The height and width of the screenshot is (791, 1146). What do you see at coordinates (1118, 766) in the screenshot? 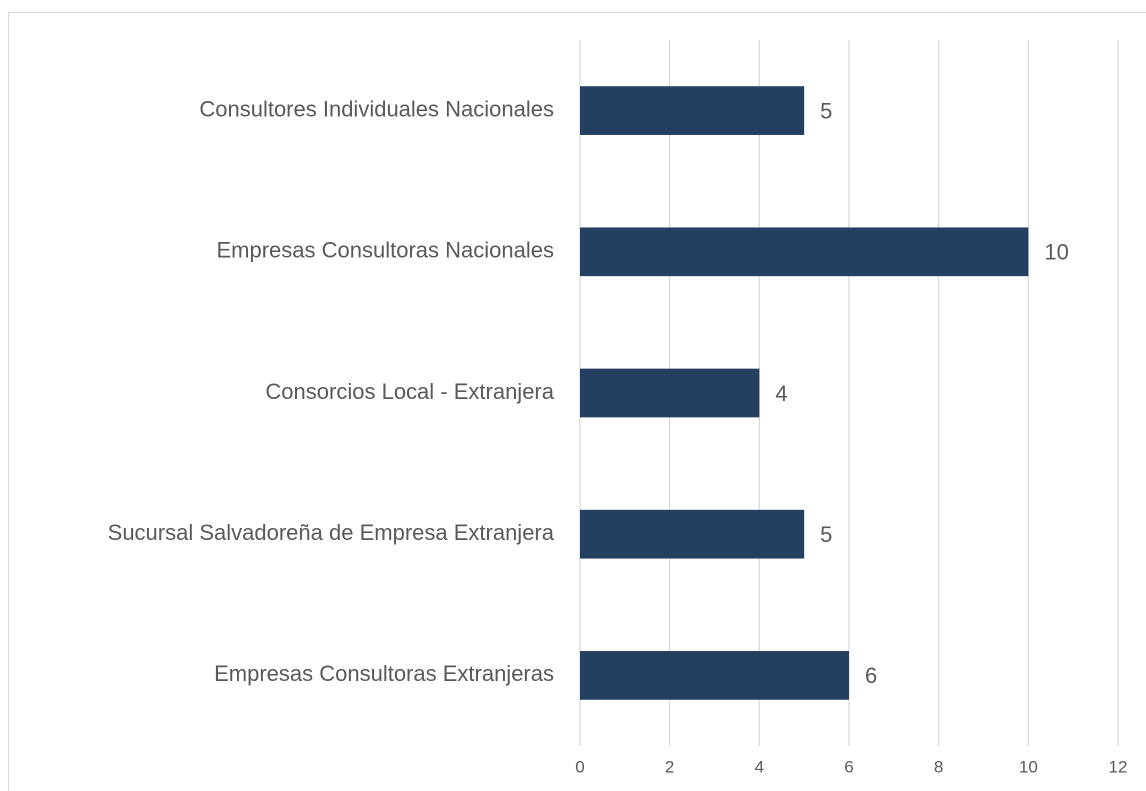
I see `x-tick-label: 12` at bounding box center [1118, 766].